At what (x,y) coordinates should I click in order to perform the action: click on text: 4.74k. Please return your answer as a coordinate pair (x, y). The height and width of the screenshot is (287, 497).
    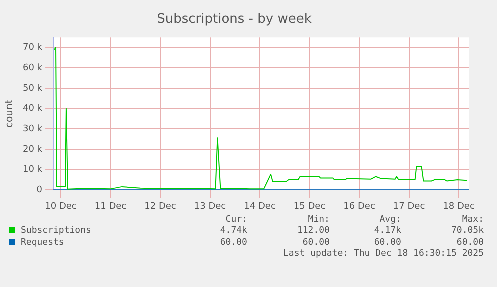
    Looking at the image, I should click on (233, 231).